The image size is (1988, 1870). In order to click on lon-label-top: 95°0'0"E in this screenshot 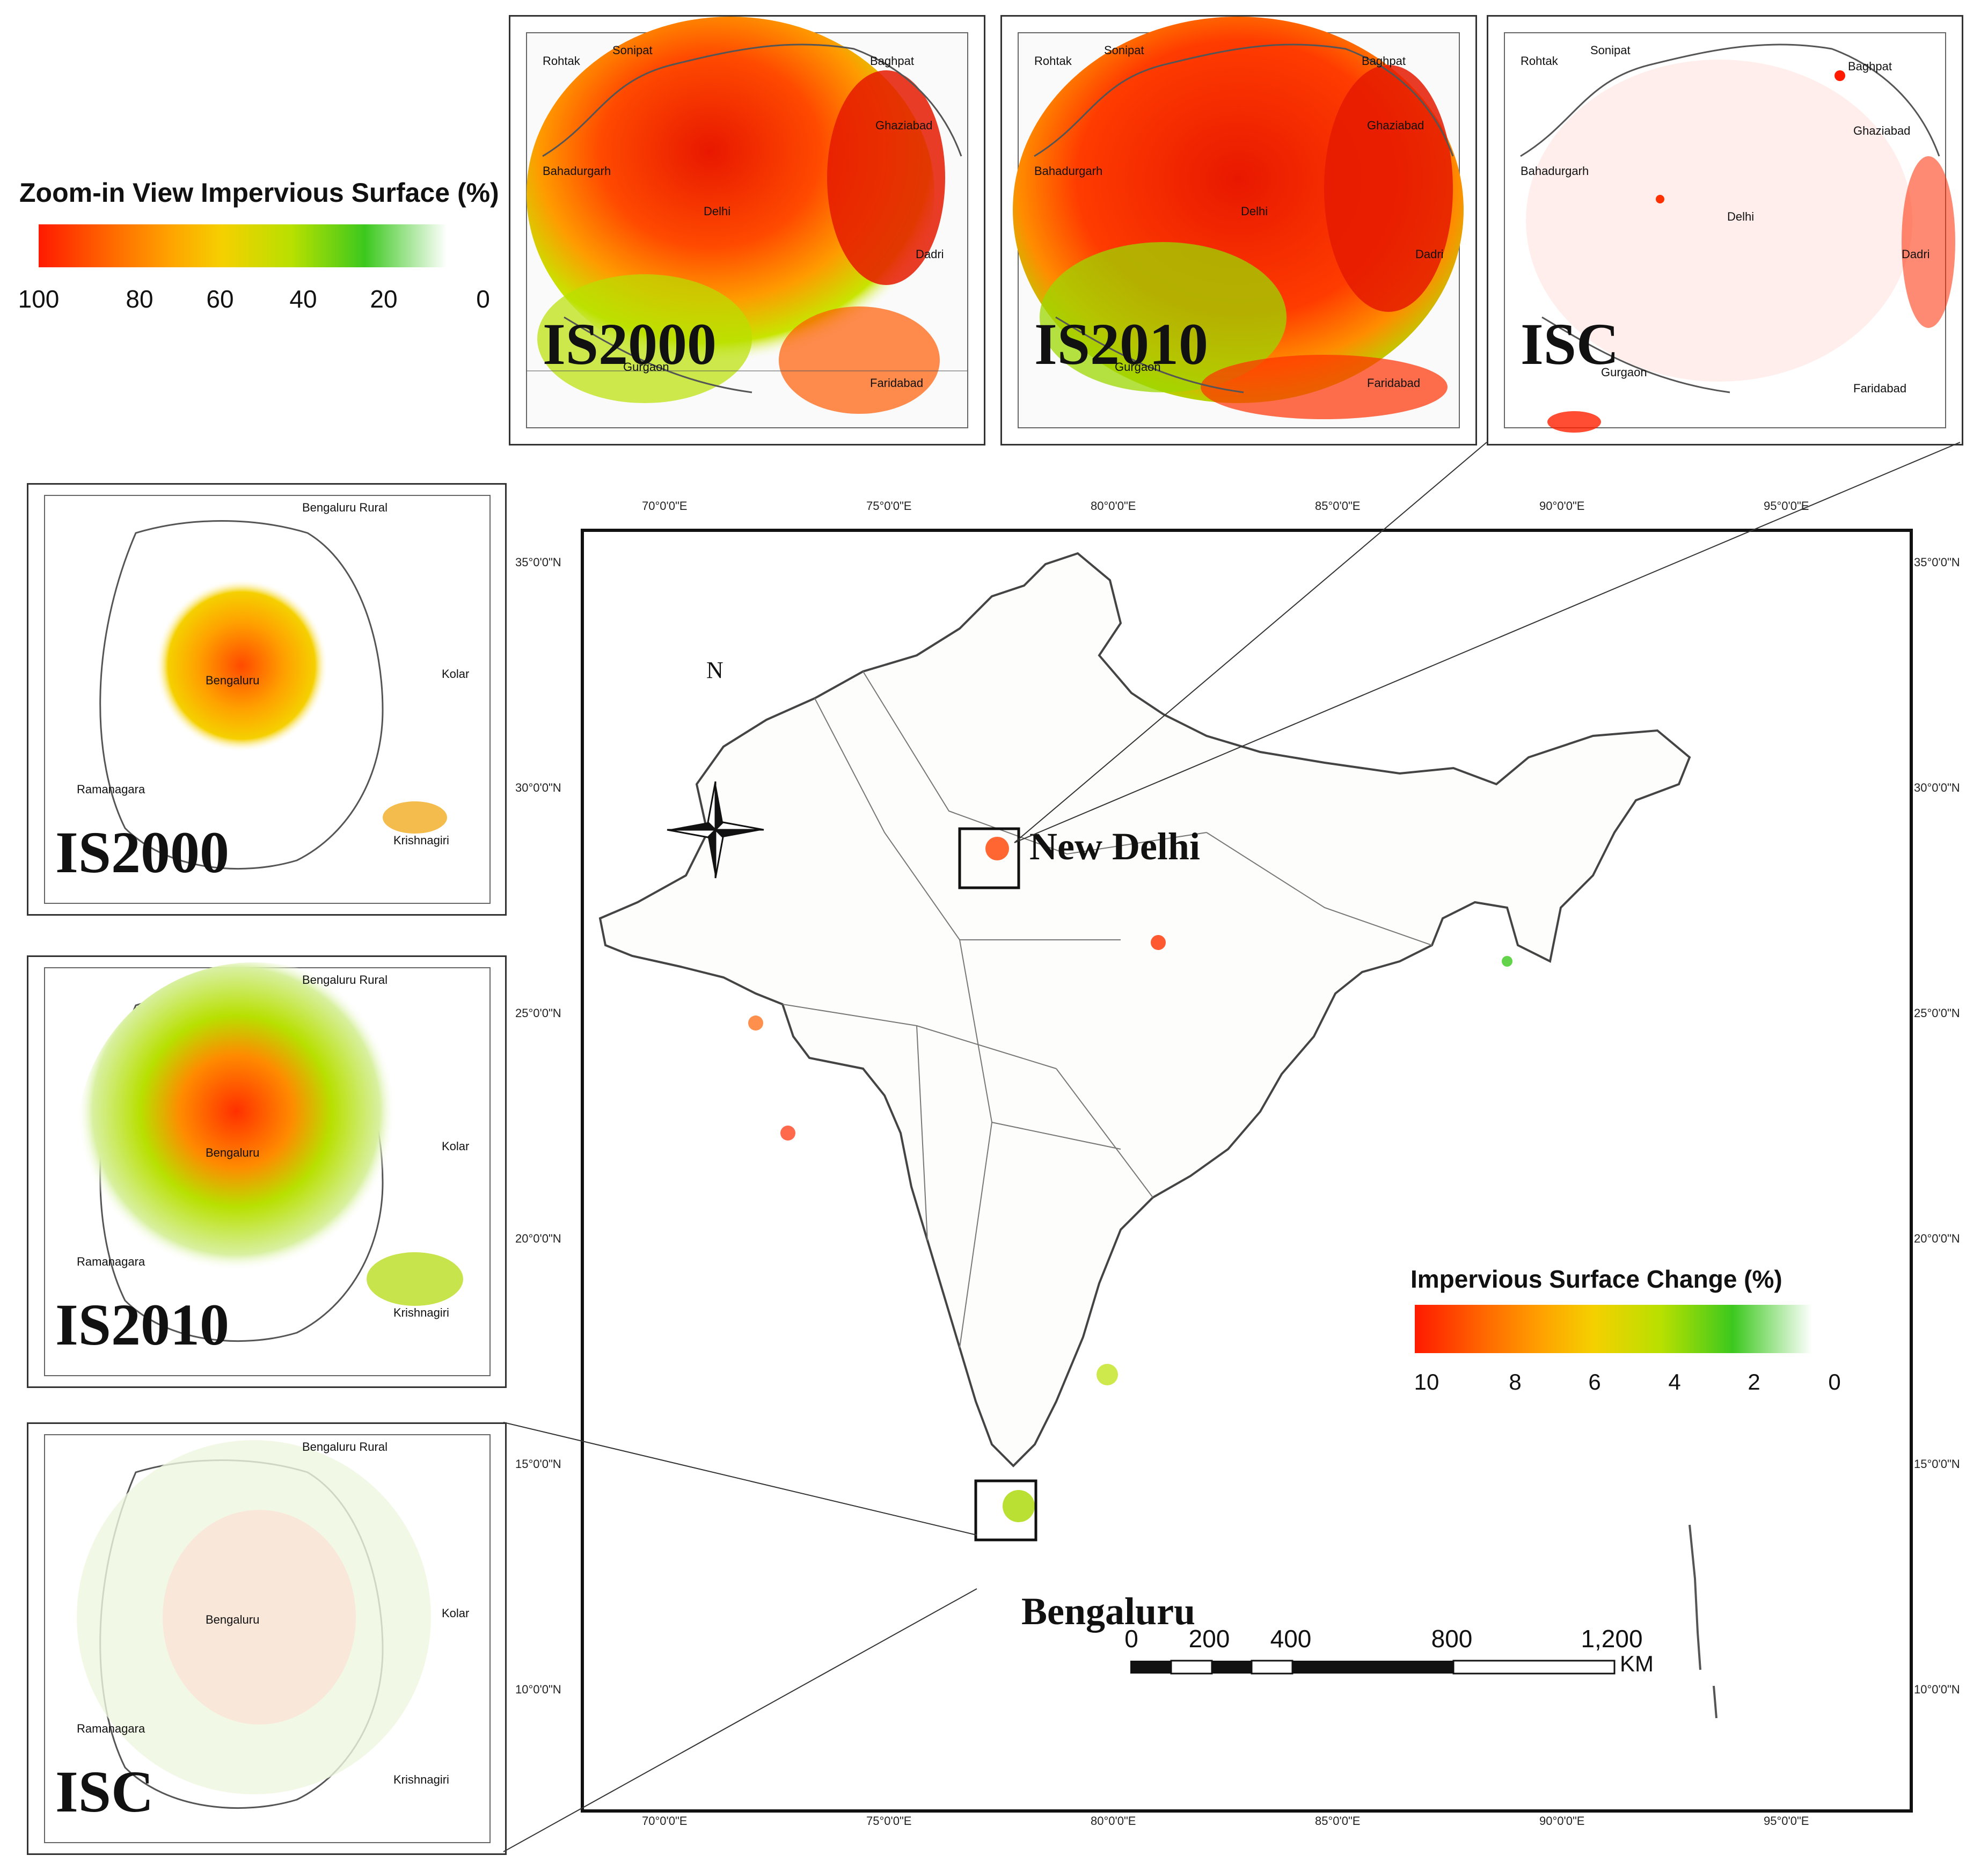, I will do `click(1786, 506)`.